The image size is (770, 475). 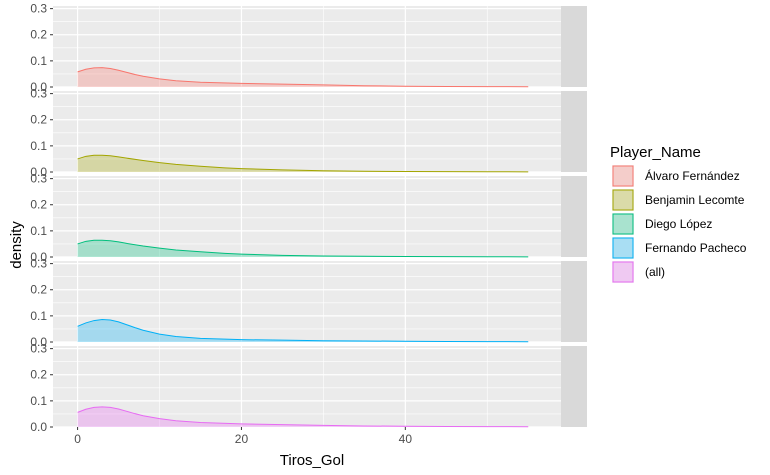 I want to click on legend-item: Álvaro Fernández, so click(x=676, y=176).